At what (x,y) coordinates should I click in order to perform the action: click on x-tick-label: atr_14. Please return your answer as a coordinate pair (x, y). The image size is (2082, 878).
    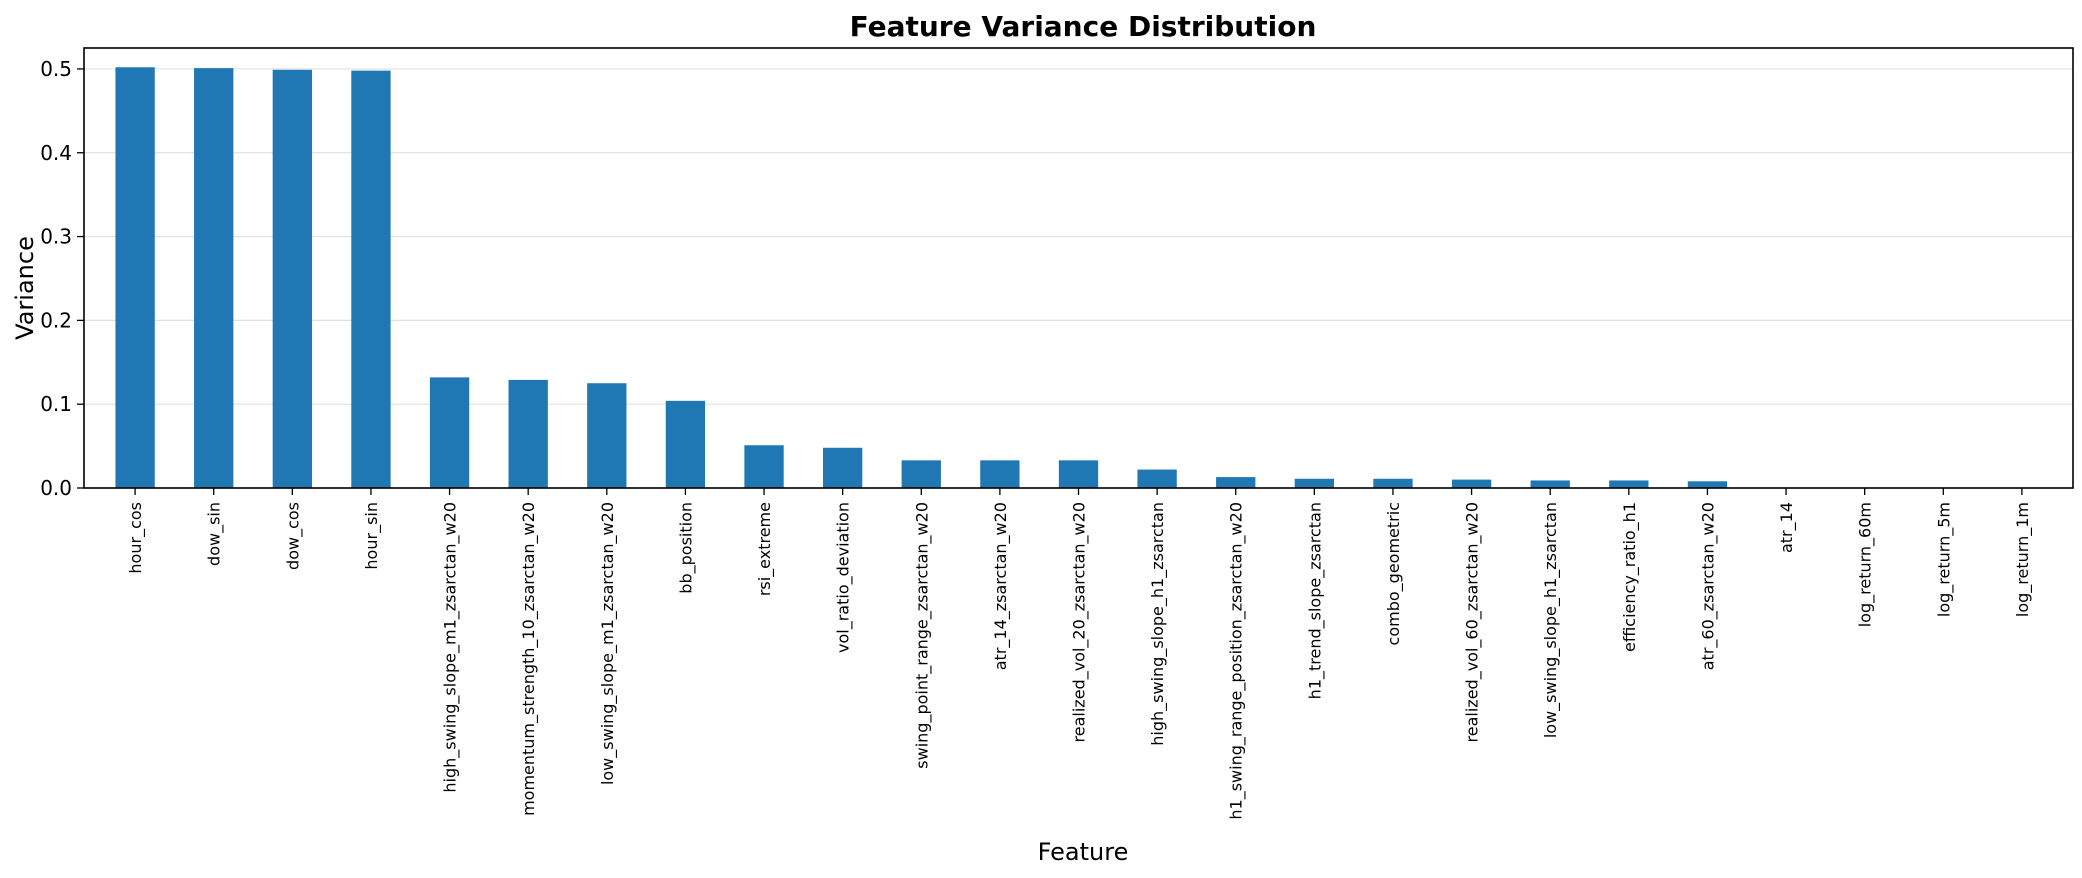
    Looking at the image, I should click on (1787, 527).